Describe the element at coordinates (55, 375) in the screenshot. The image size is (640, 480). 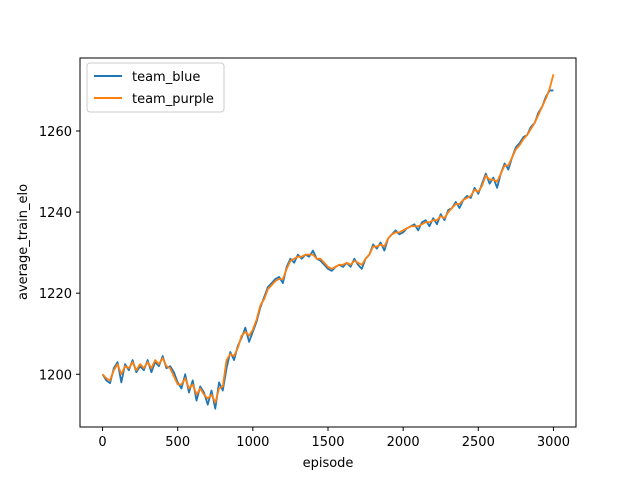
I see `y-tick-label: 1200` at that location.